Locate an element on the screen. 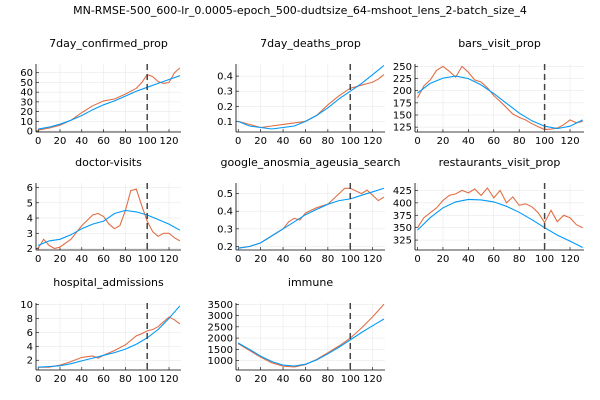 The width and height of the screenshot is (600, 400). y-tick-label: 0.4 is located at coordinates (225, 77).